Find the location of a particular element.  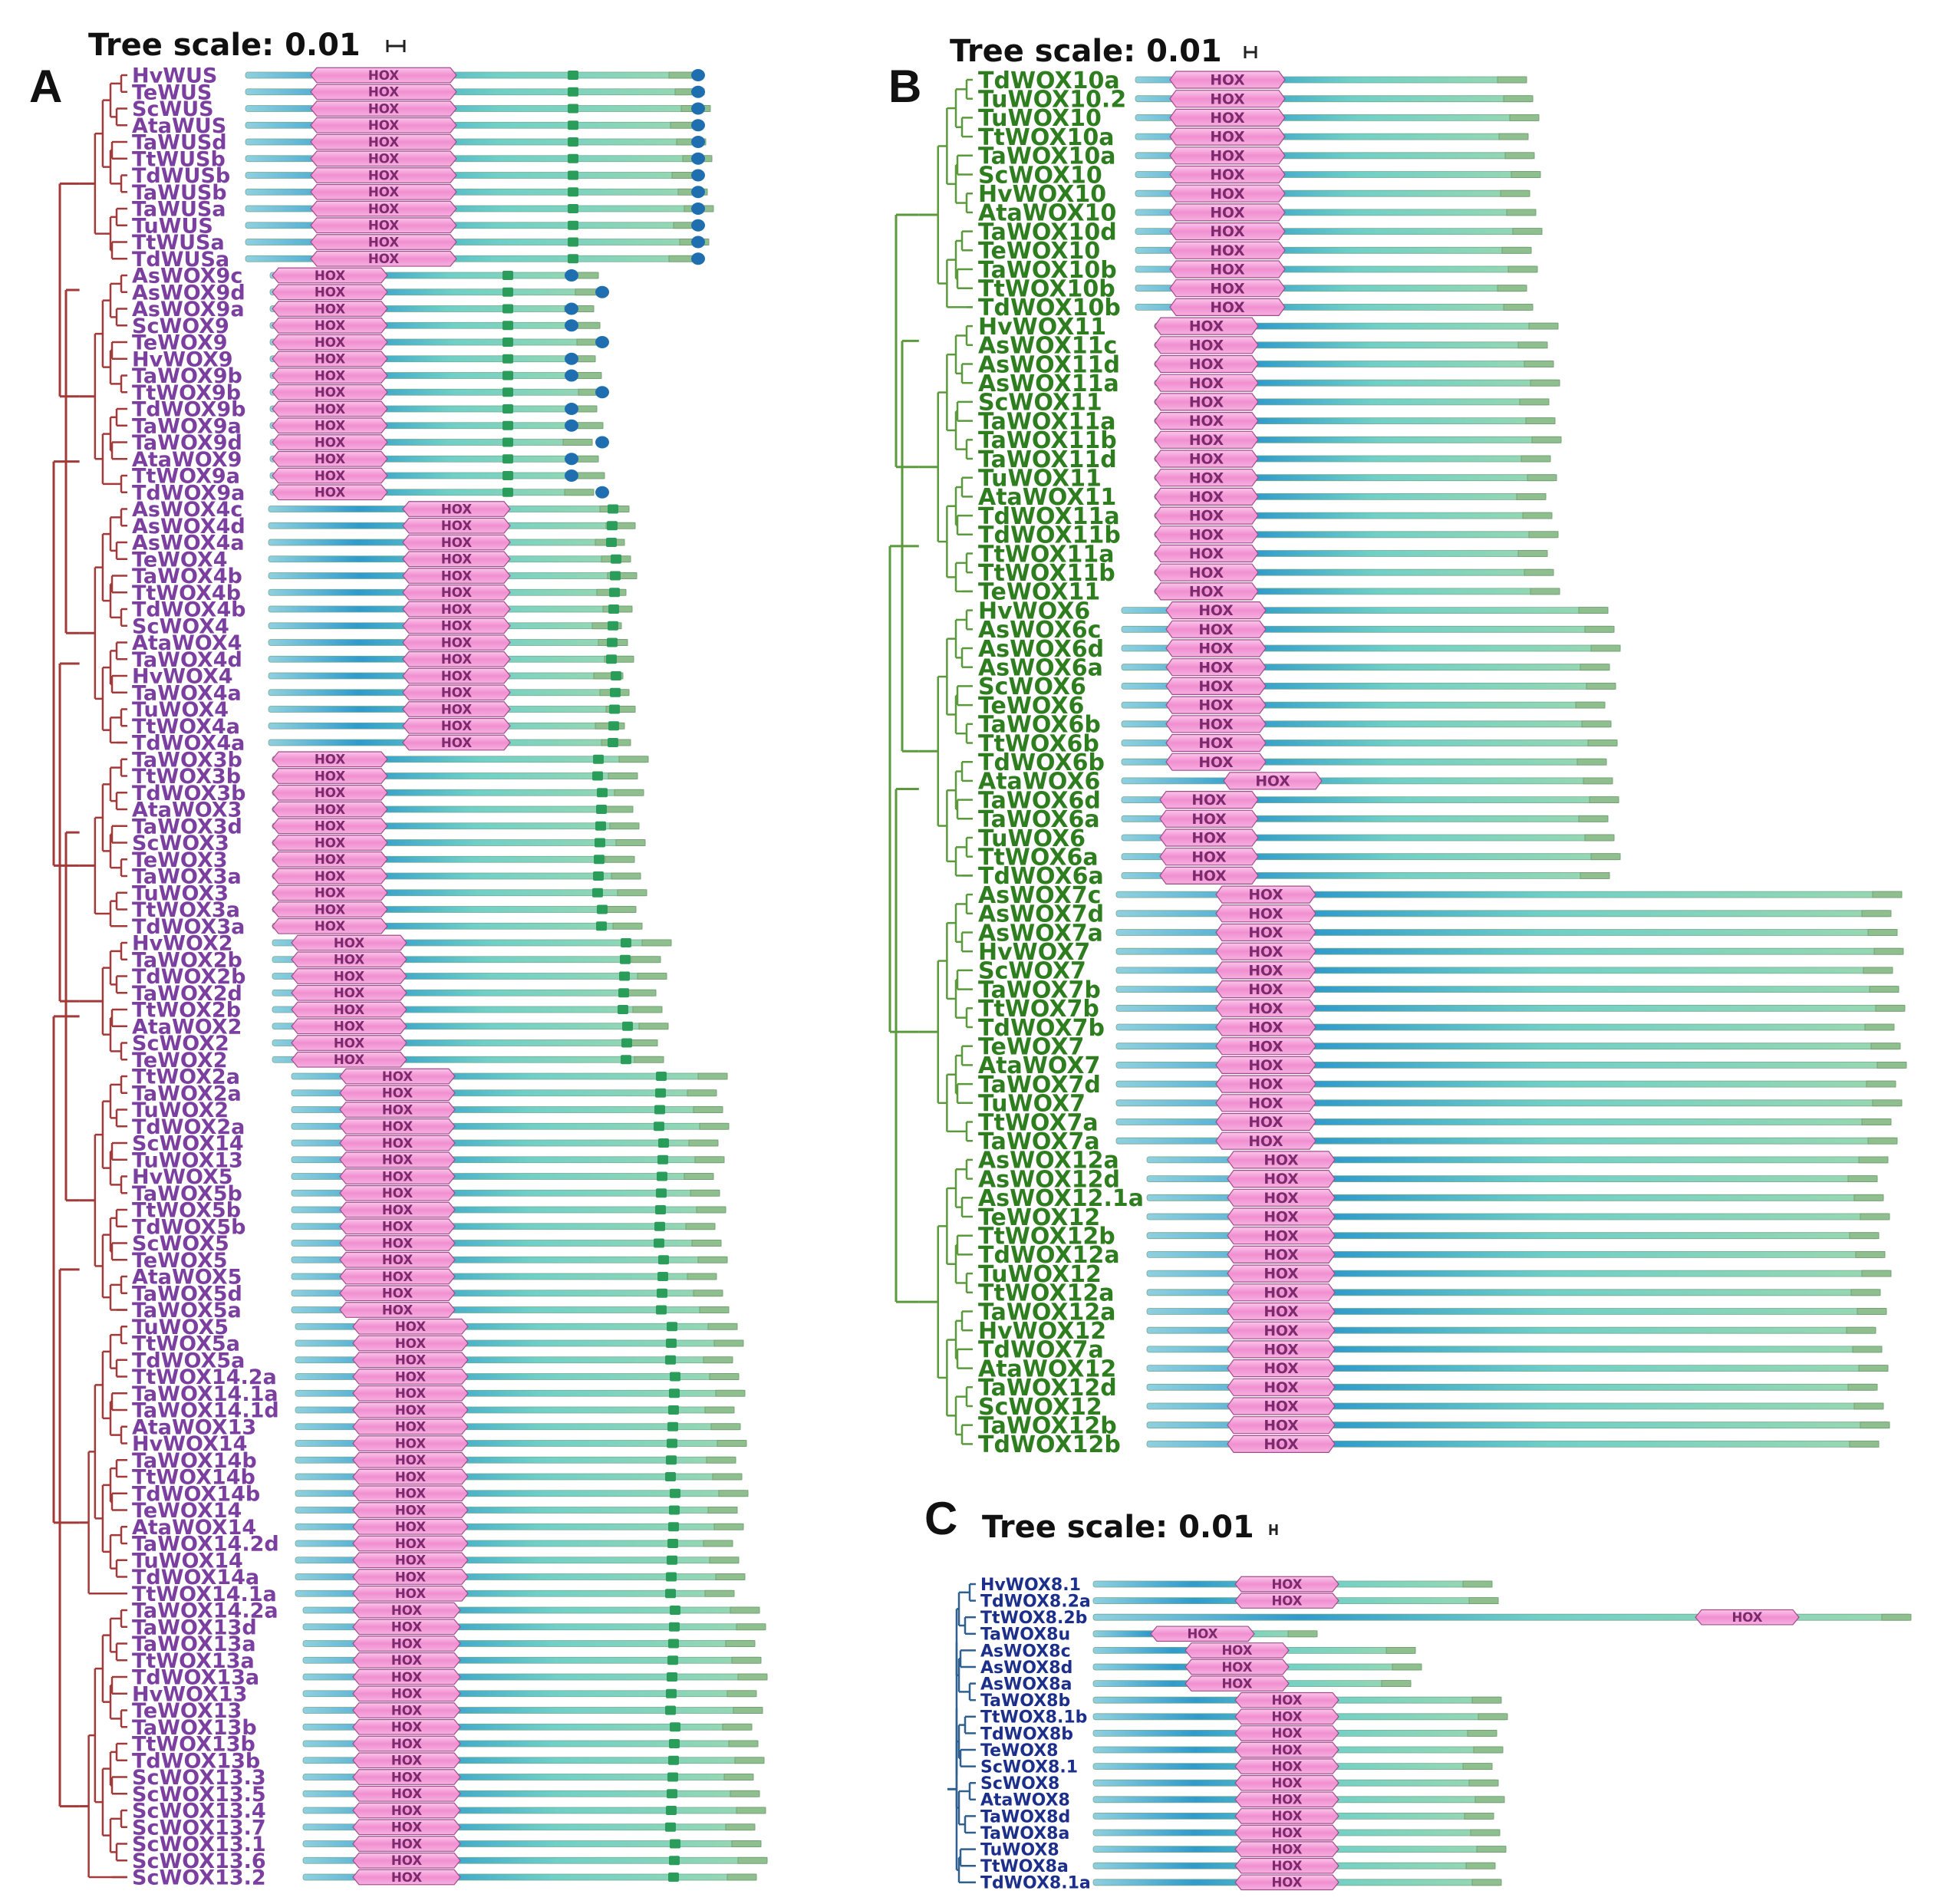

gene-row: TdWOX8b HOX is located at coordinates (1238, 1734).